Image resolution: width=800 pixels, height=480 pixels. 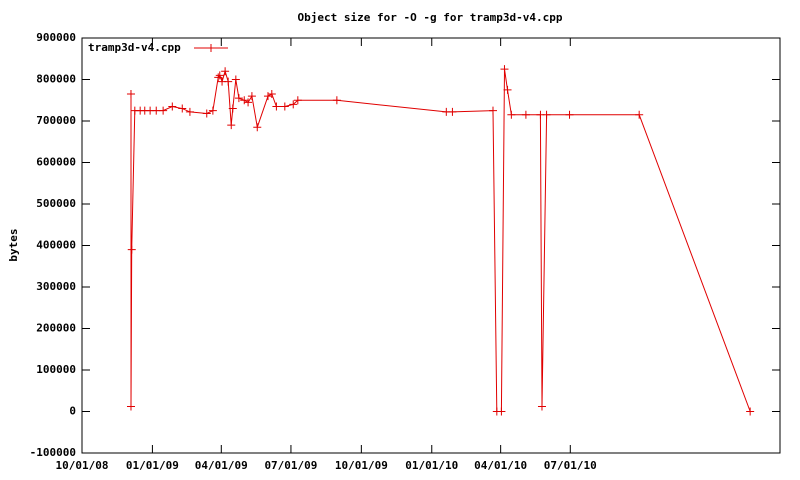 What do you see at coordinates (221, 465) in the screenshot?
I see `x-tick-label: 04/01/09` at bounding box center [221, 465].